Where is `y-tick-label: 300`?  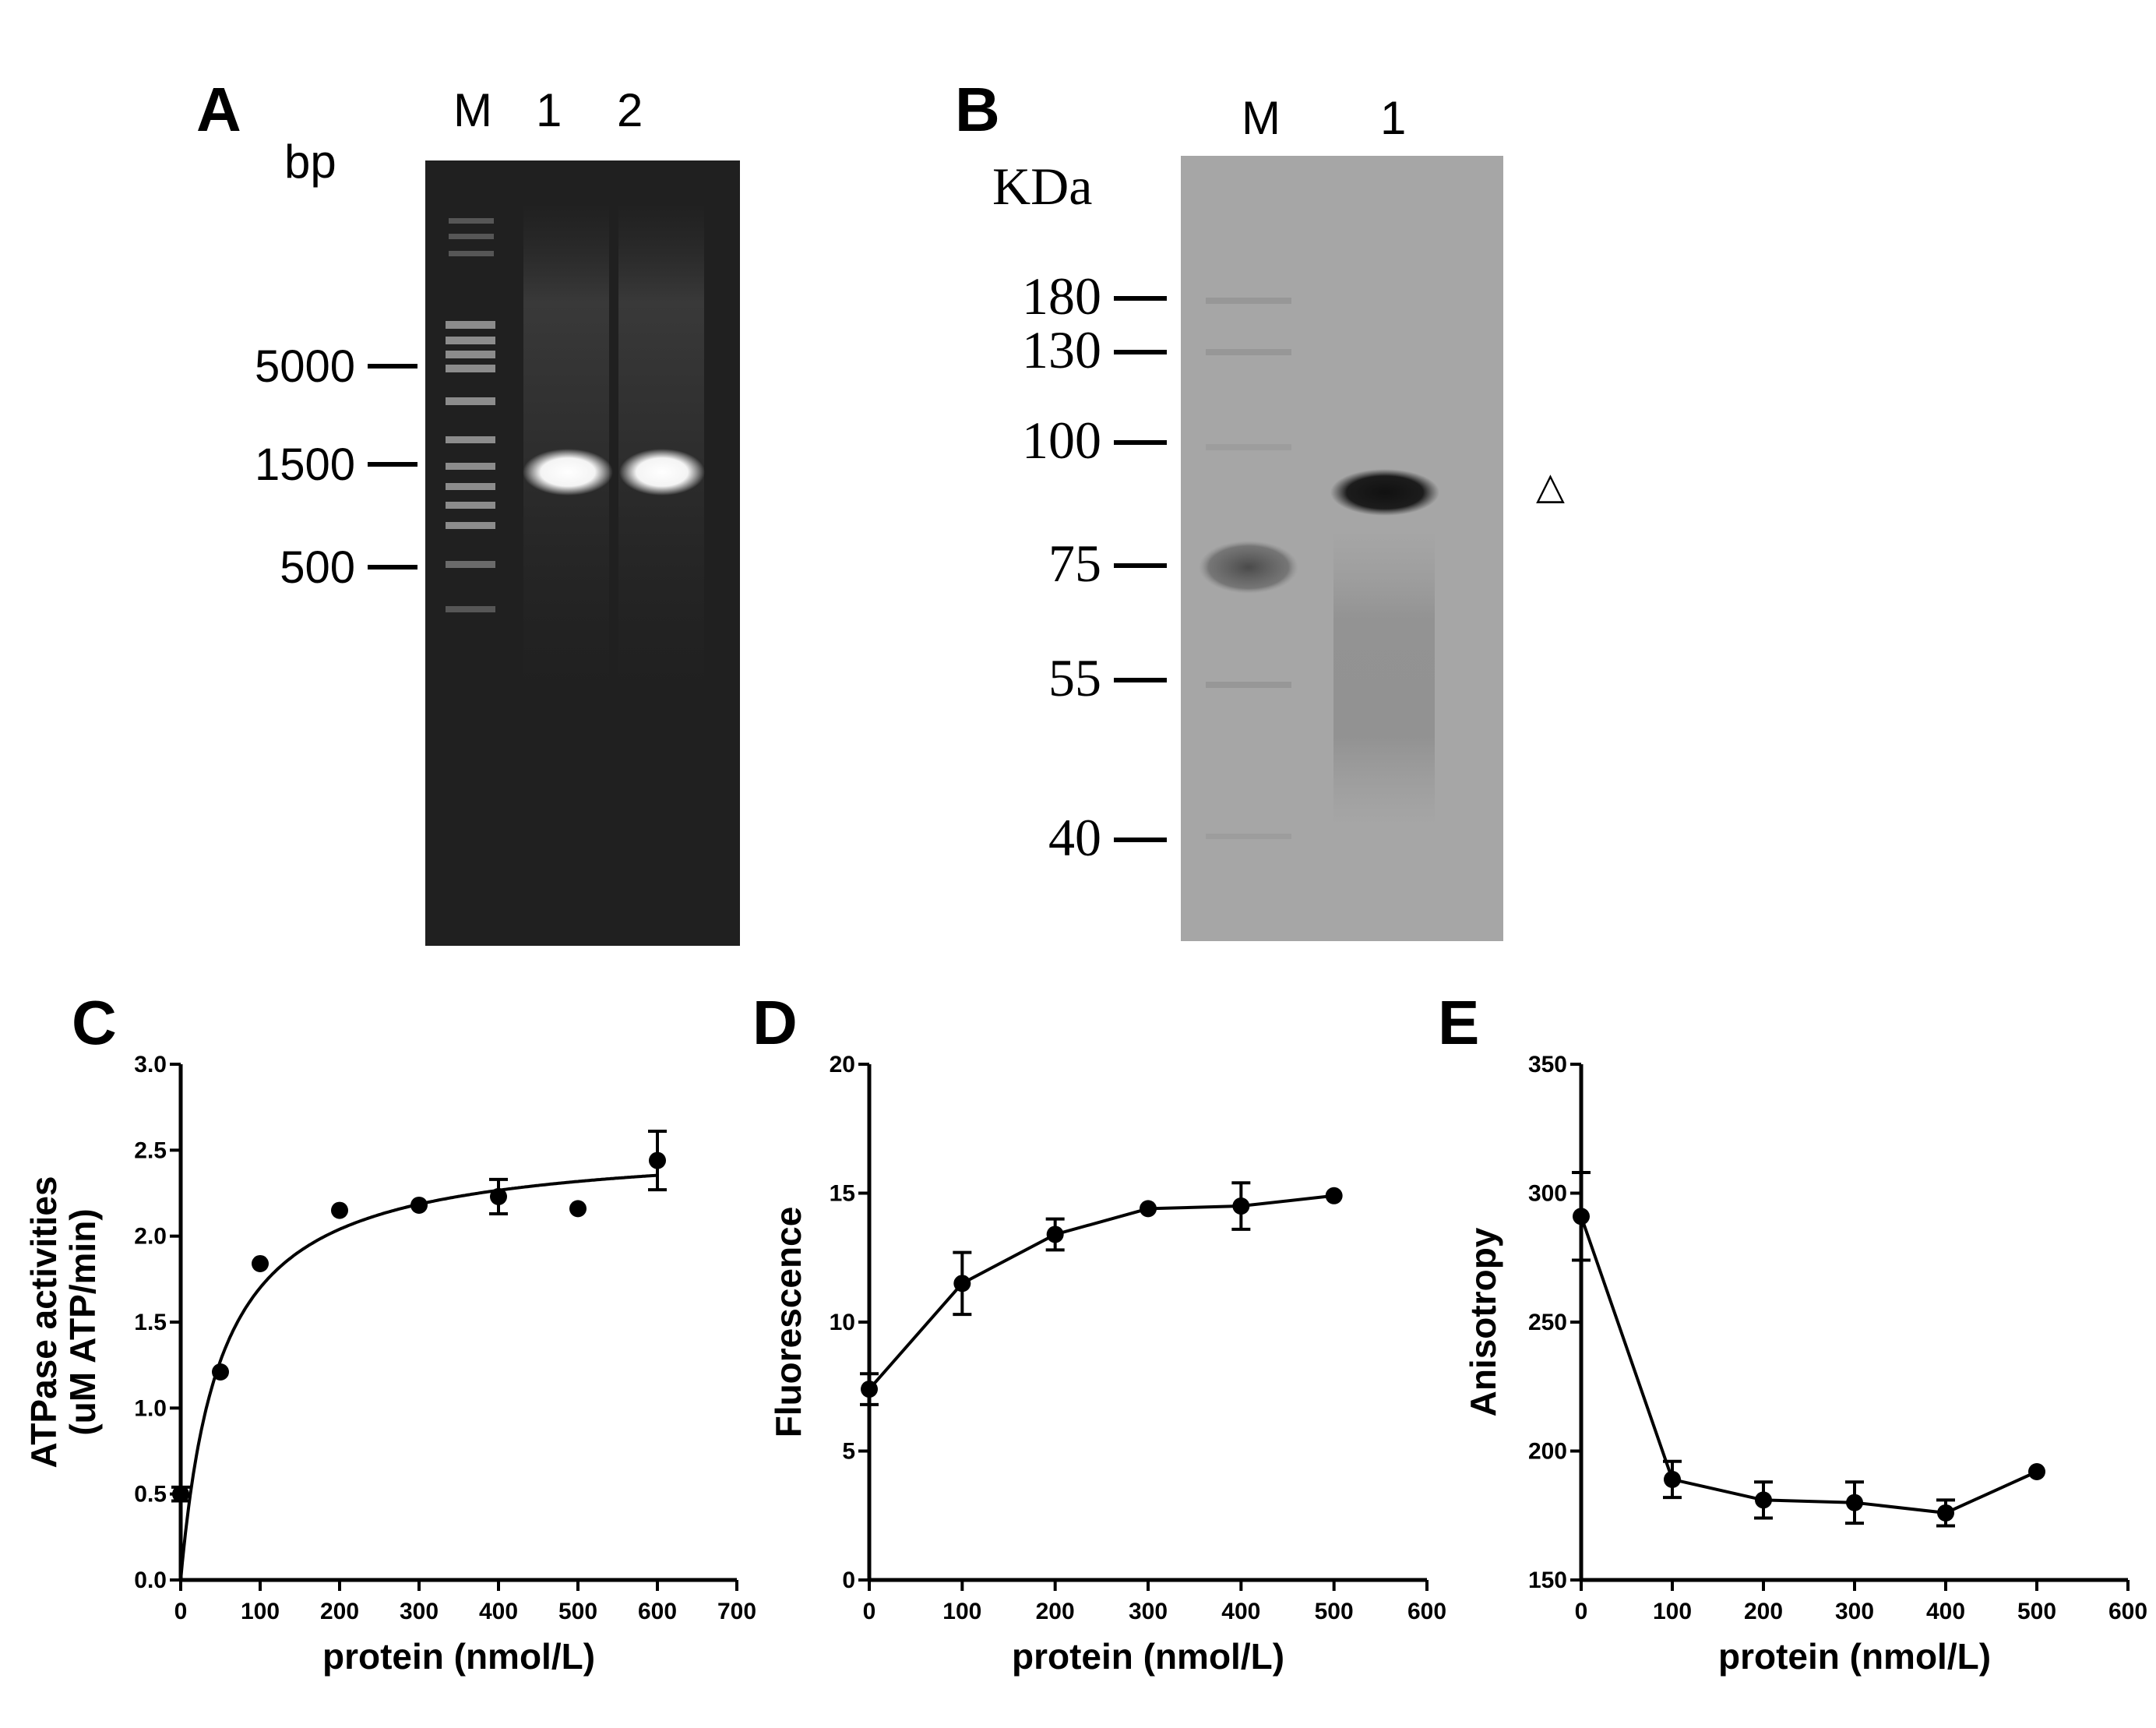 y-tick-label: 300 is located at coordinates (1547, 1194).